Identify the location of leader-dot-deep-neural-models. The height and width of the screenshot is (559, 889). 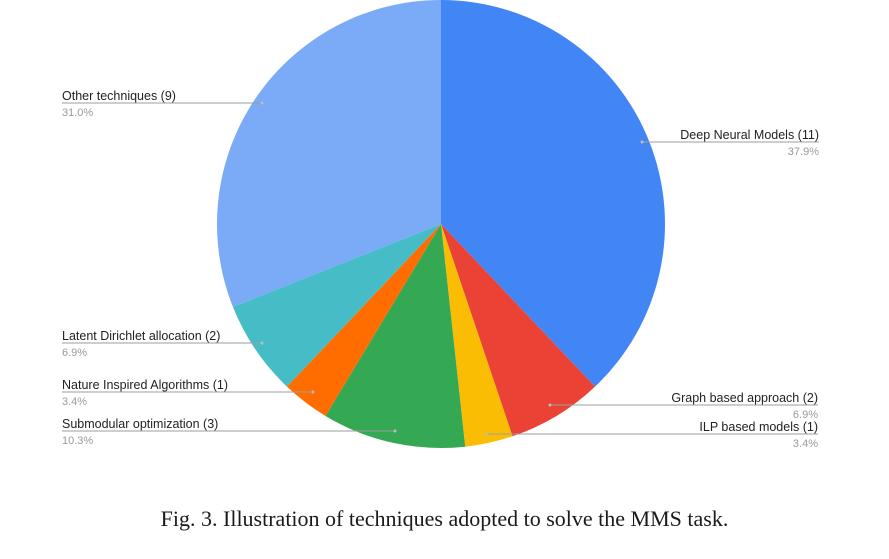
(642, 142).